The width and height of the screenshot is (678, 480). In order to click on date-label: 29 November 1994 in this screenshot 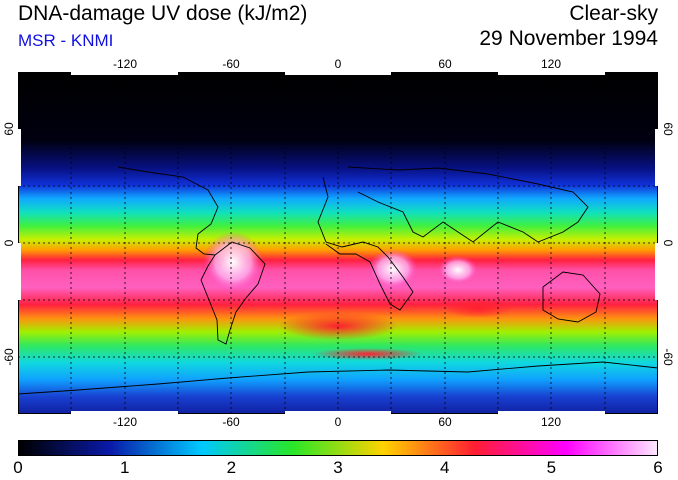, I will do `click(568, 38)`.